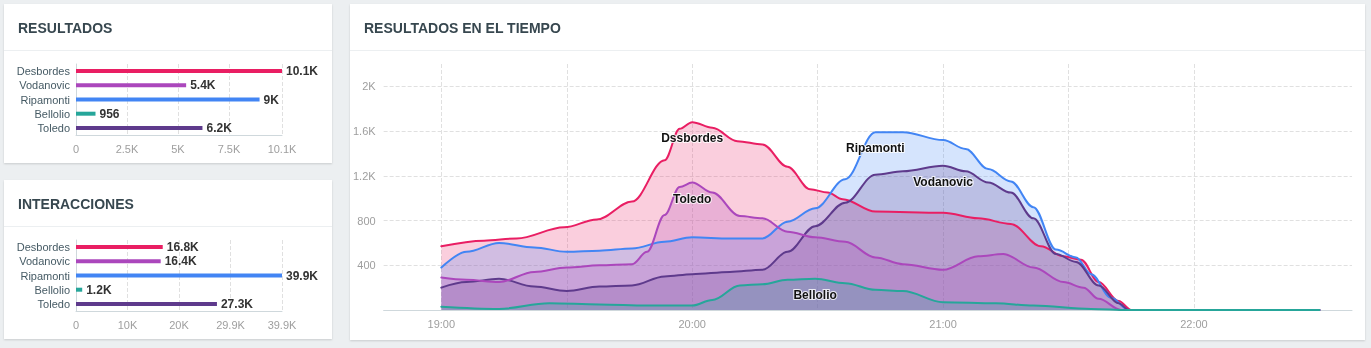  I want to click on chart-title: RESULTADOS EN EL TIEMPO, so click(462, 28).